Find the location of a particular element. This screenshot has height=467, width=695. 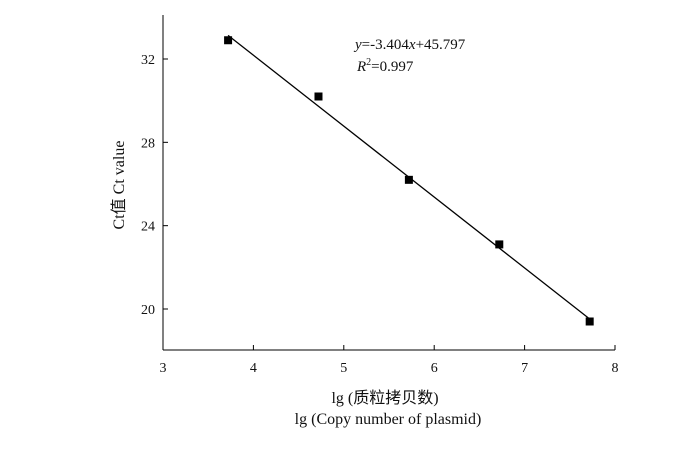

equation-label: y=-3.404x+45.797 is located at coordinates (409, 45).